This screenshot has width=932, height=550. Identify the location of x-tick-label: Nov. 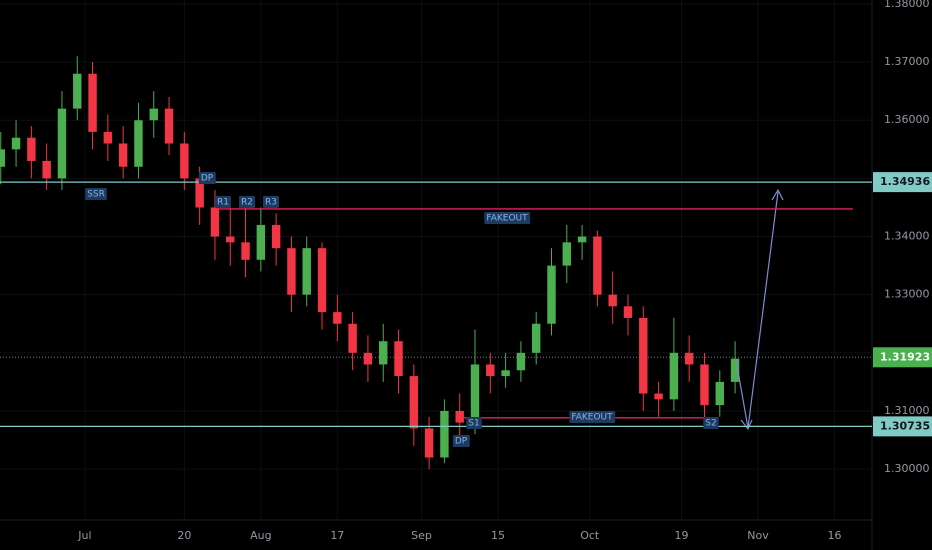
(758, 535).